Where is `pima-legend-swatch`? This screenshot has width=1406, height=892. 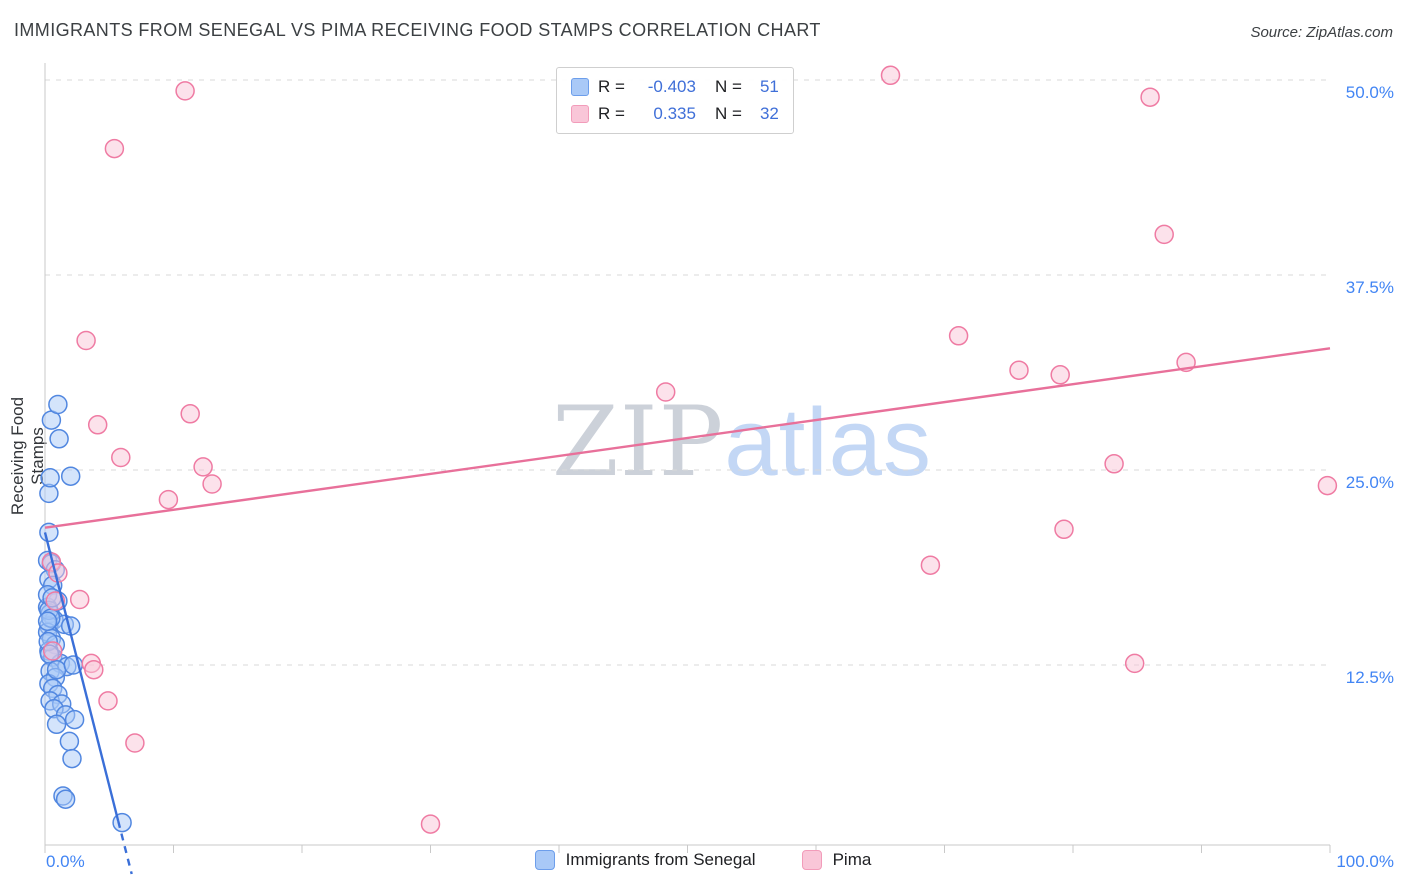 pima-legend-swatch is located at coordinates (811, 860).